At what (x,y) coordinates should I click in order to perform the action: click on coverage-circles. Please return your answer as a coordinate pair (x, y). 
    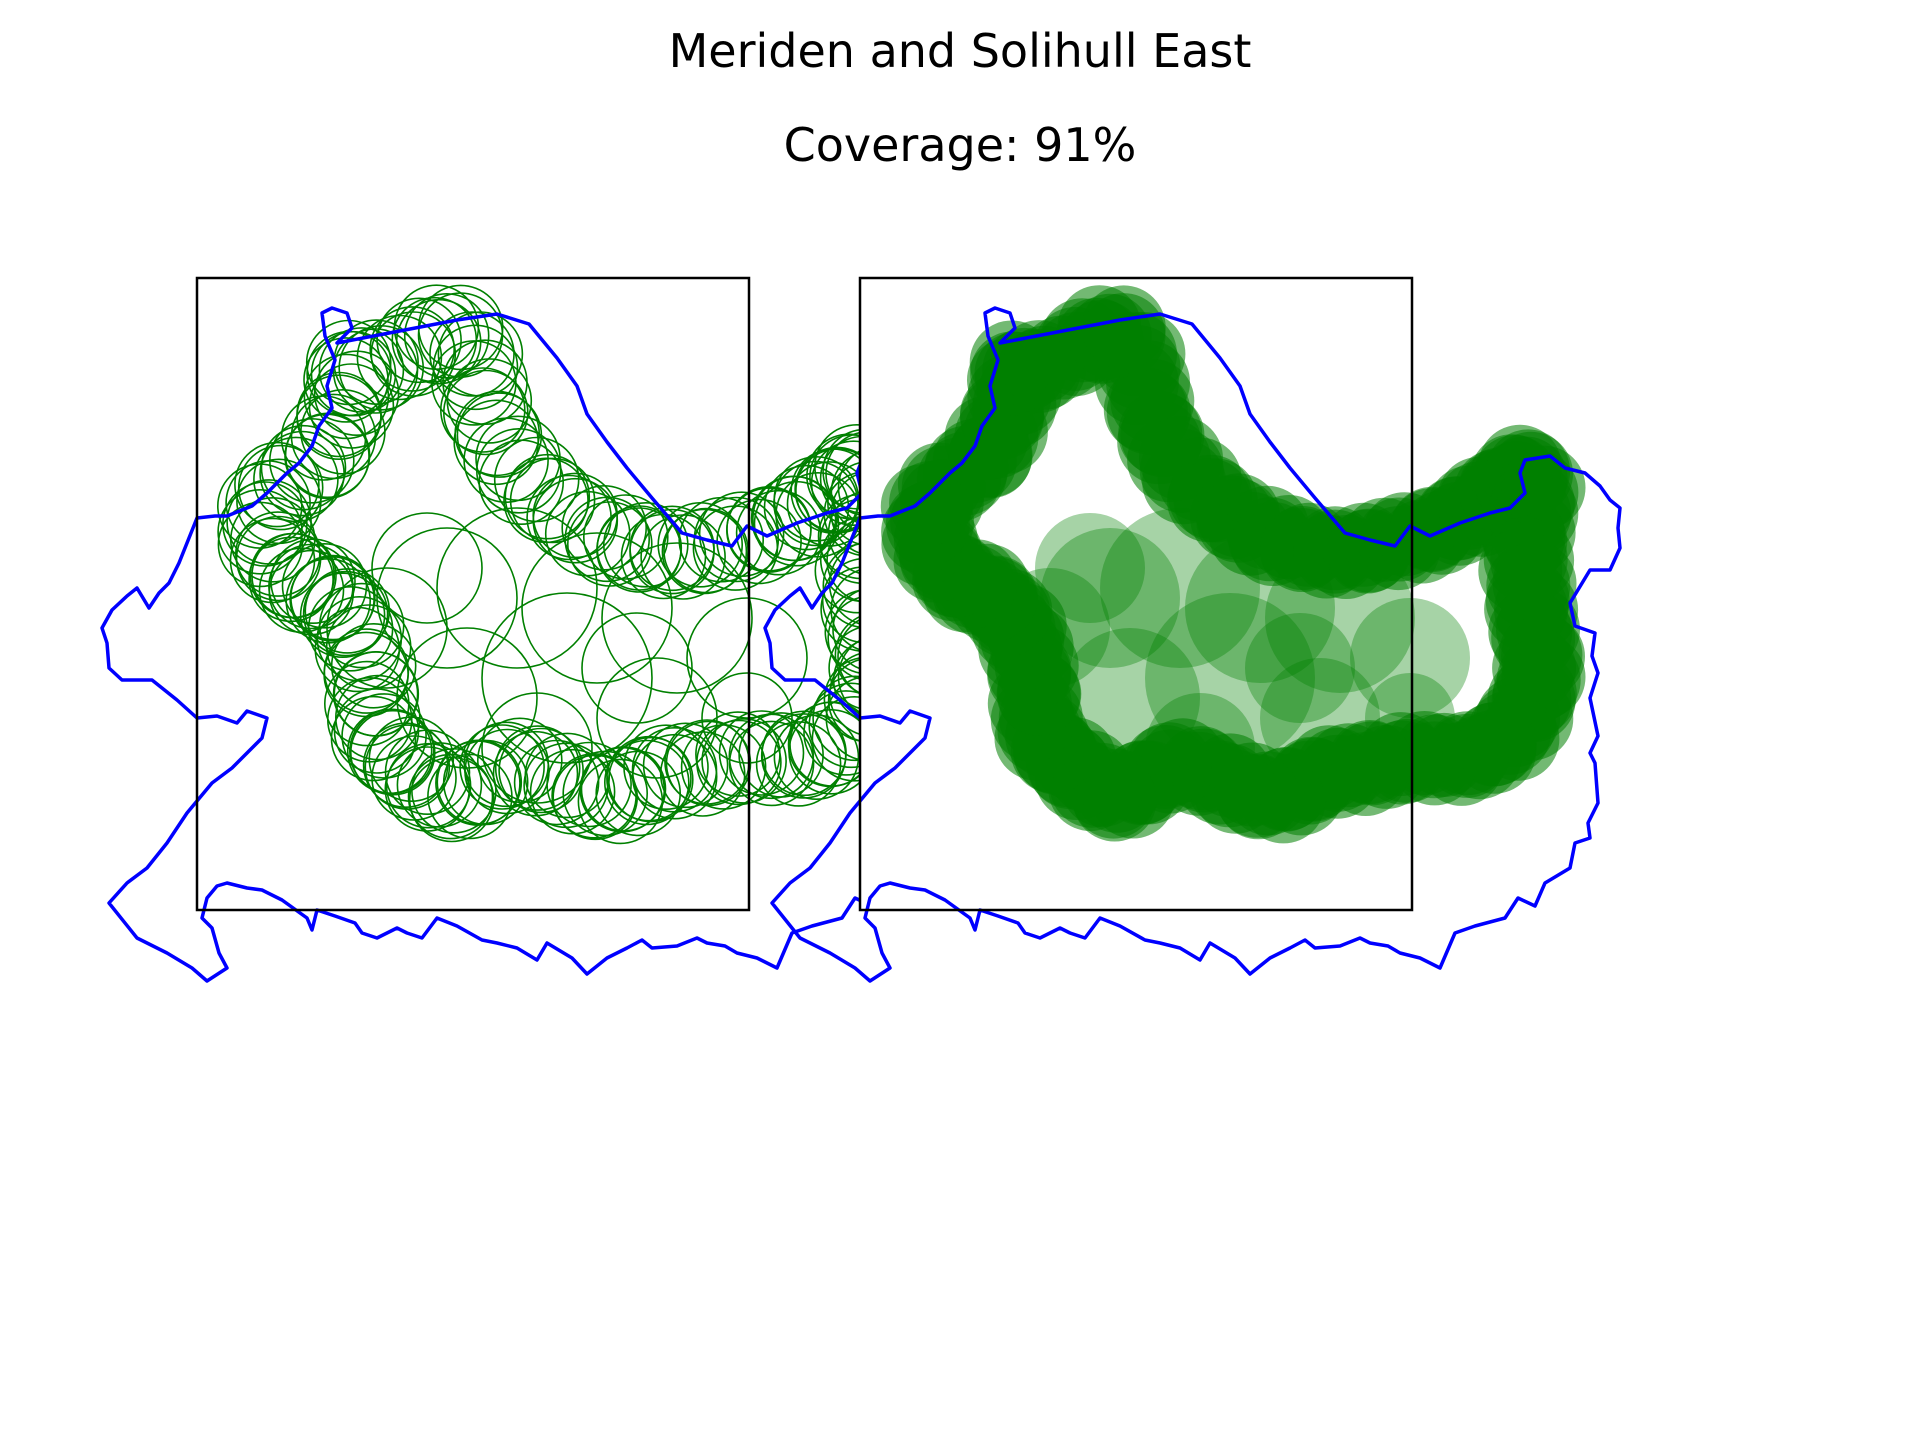
    Looking at the image, I should click on (1233, 564).